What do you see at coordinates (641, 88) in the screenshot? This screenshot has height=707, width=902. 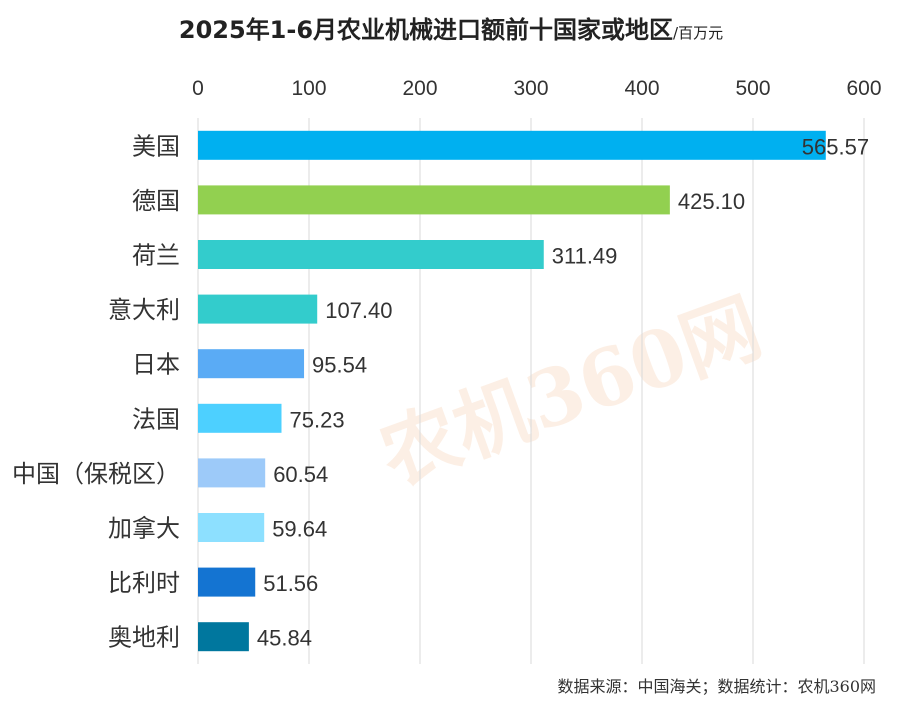 I see `x-tick-label: 400` at bounding box center [641, 88].